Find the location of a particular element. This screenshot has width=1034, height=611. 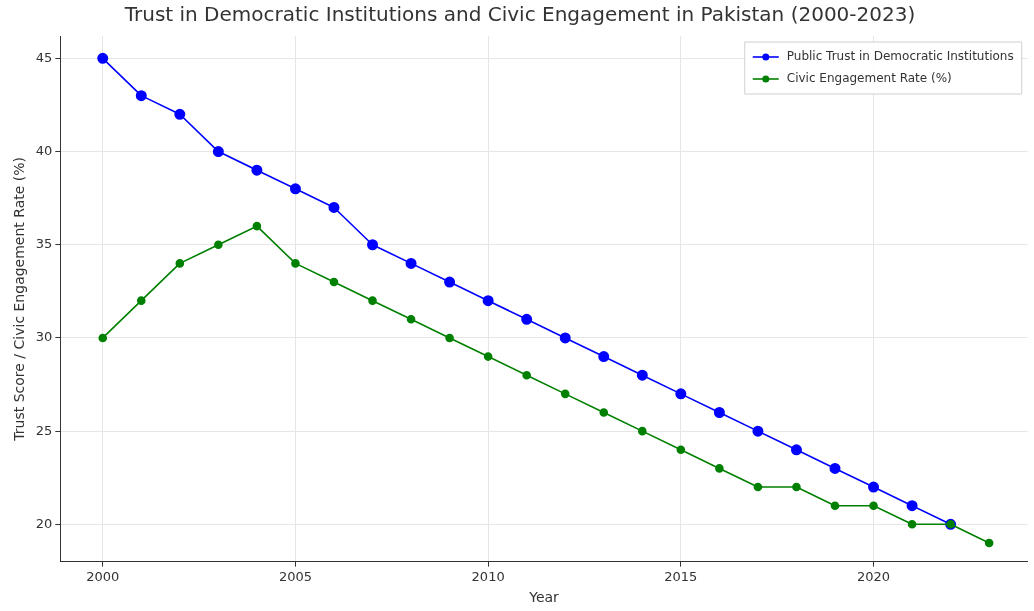

y-tick-label: 40 is located at coordinates (44, 150).